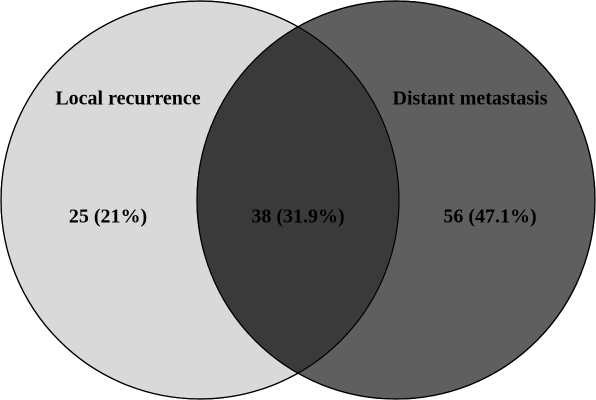 The height and width of the screenshot is (400, 596). I want to click on set-label: Distant metastasis, so click(470, 99).